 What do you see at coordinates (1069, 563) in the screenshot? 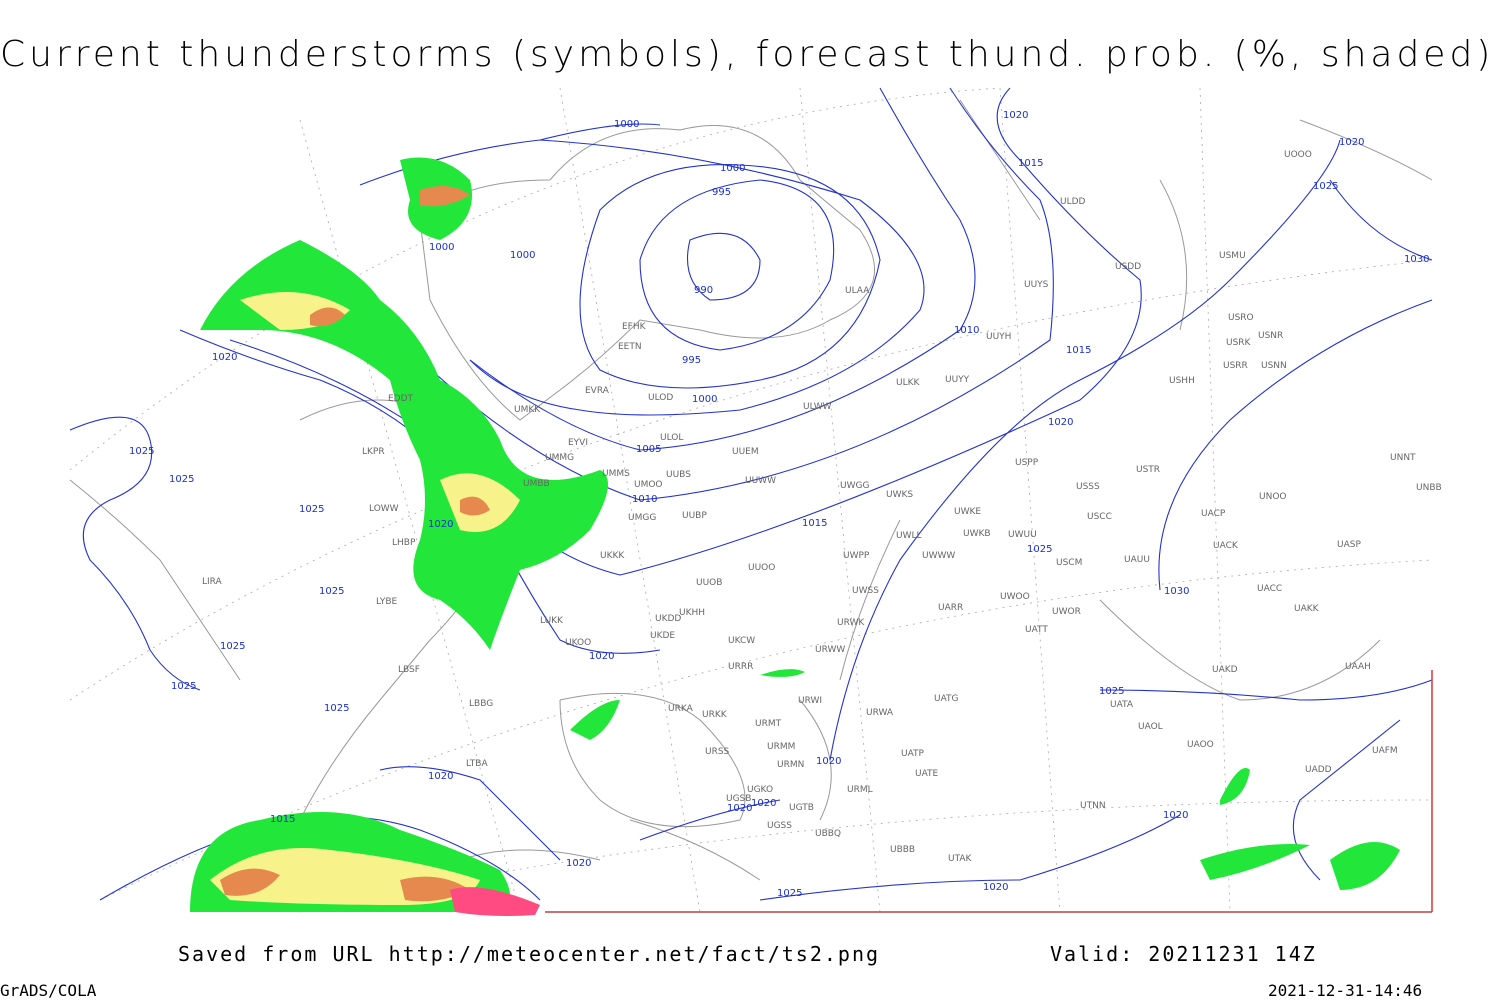
I see `station-label: USCM` at bounding box center [1069, 563].